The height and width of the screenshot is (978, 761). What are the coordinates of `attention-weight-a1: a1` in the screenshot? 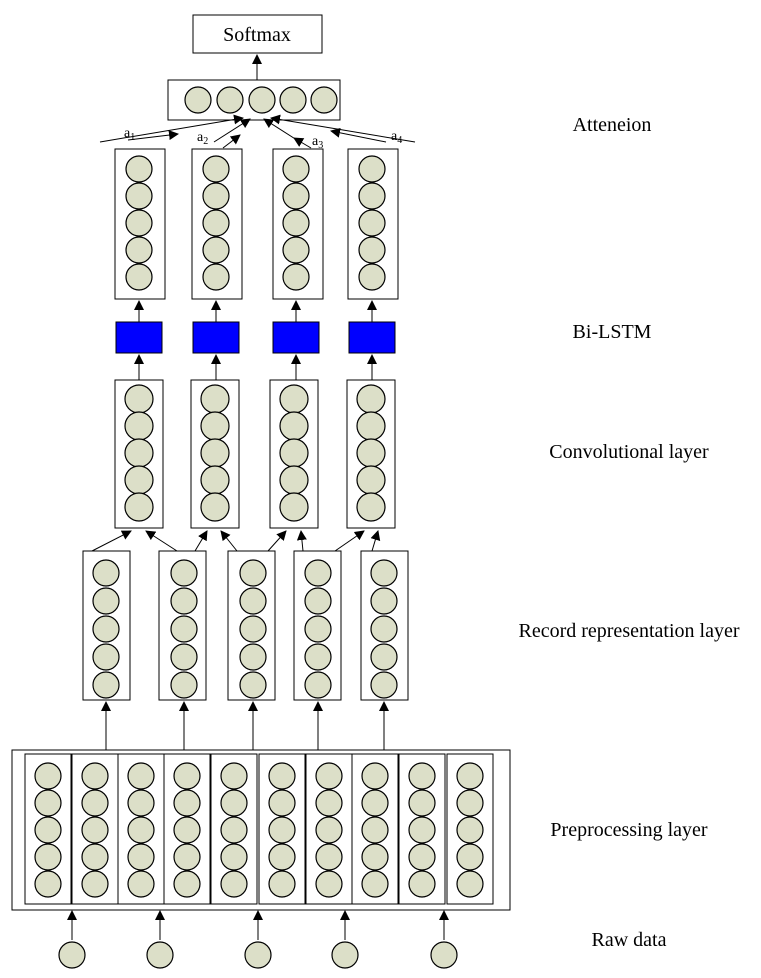 It's located at (129, 134).